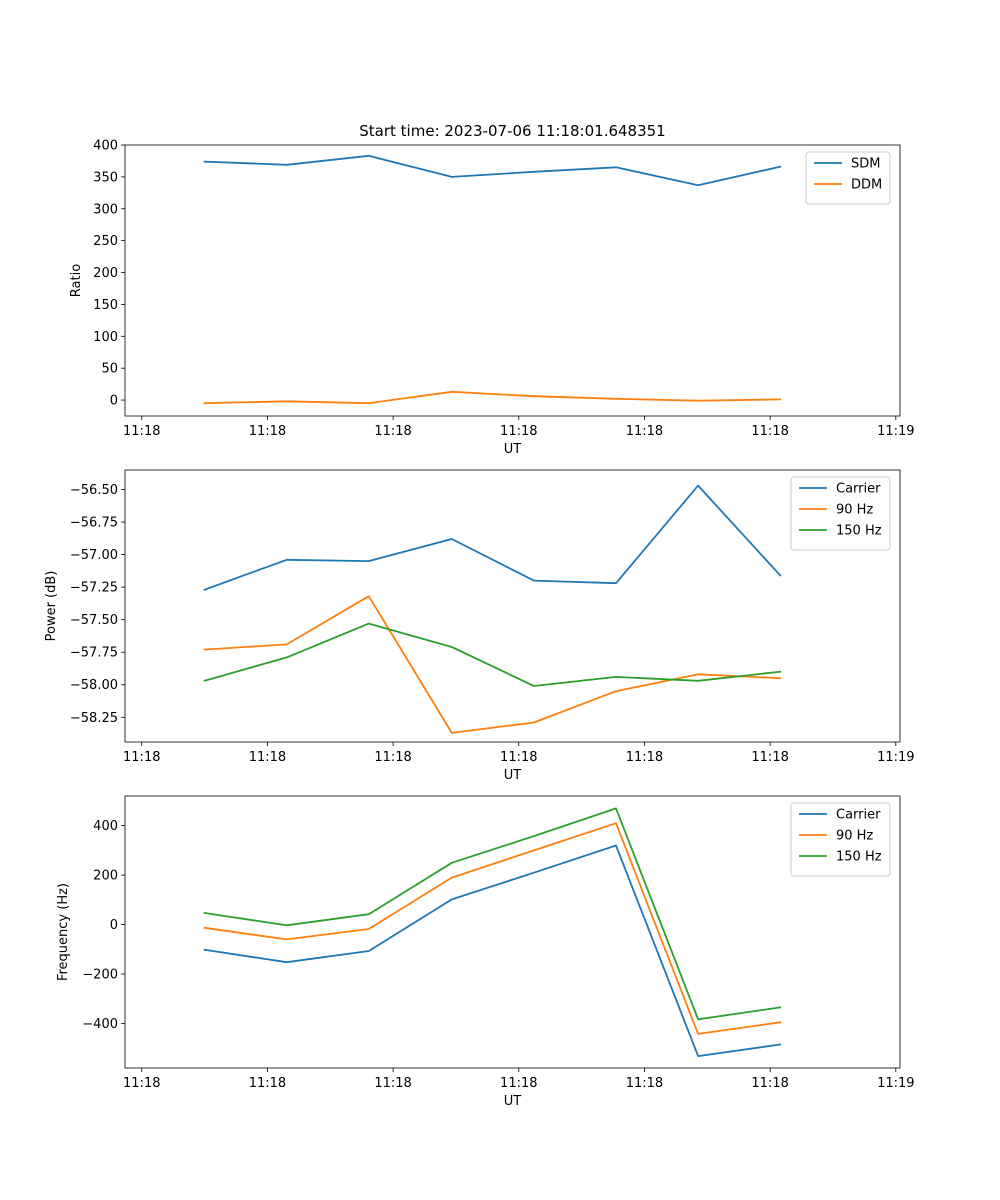  Describe the element at coordinates (859, 857) in the screenshot. I see `frequency-legend-label-150-hz: 150 Hz` at that location.